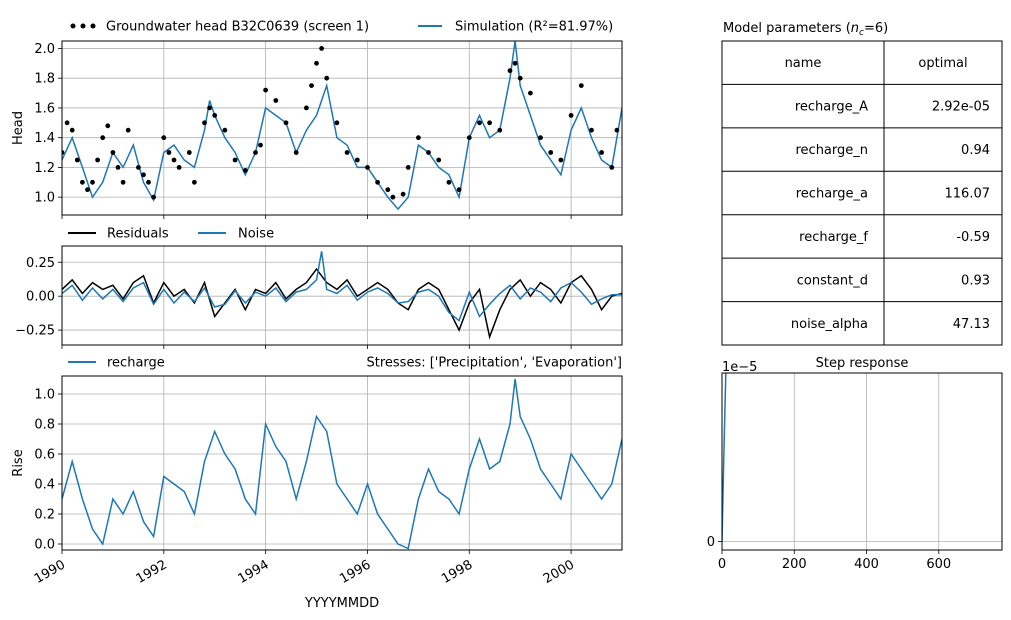  I want to click on observation-points, so click(341, 123).